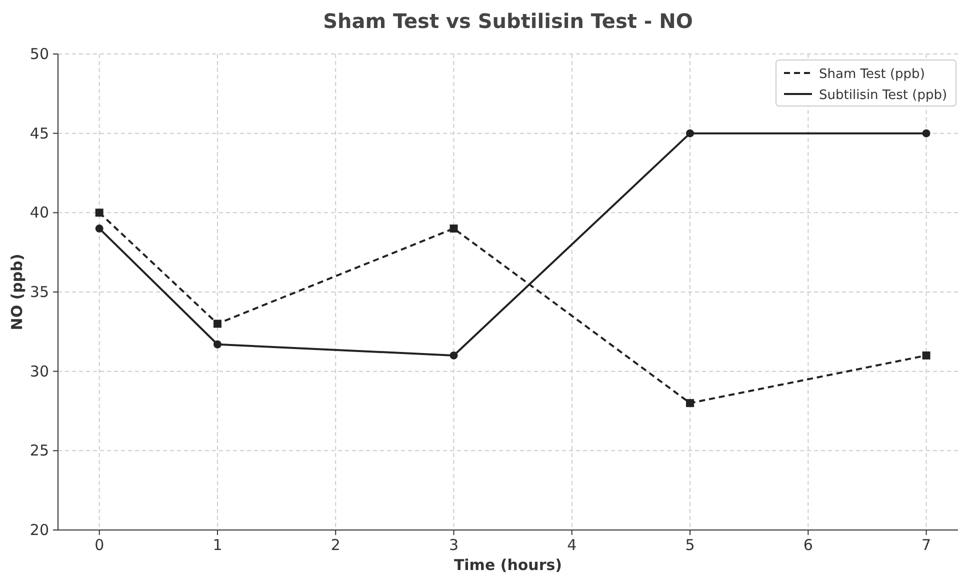 This screenshot has height=574, width=958. I want to click on x-tick-label: 3, so click(453, 545).